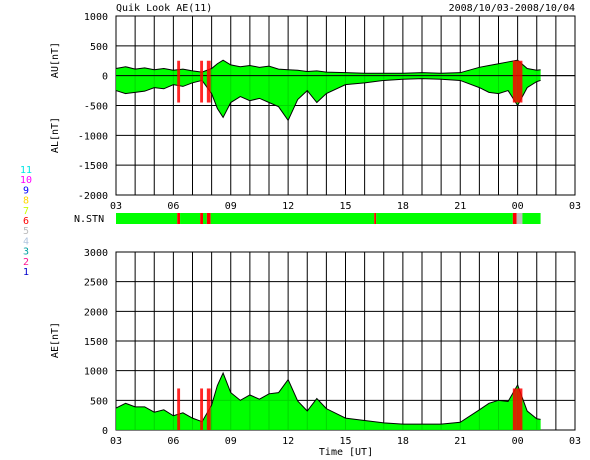 Image resolution: width=590 pixels, height=460 pixels. I want to click on header-title: Quik Look AE(11), so click(164, 8).